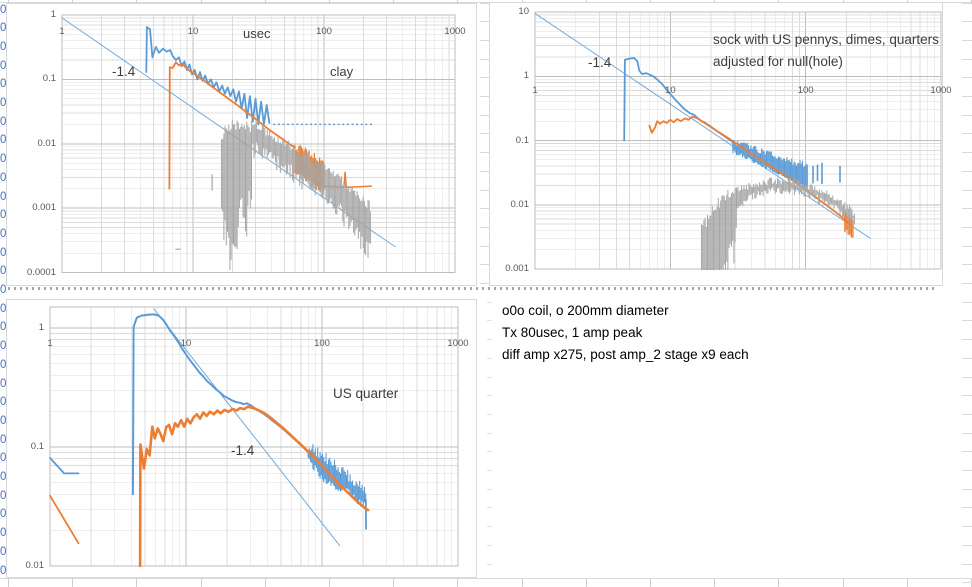 Image resolution: width=972 pixels, height=587 pixels. What do you see at coordinates (50, 343) in the screenshot?
I see `x-axis-tick-label: 1` at bounding box center [50, 343].